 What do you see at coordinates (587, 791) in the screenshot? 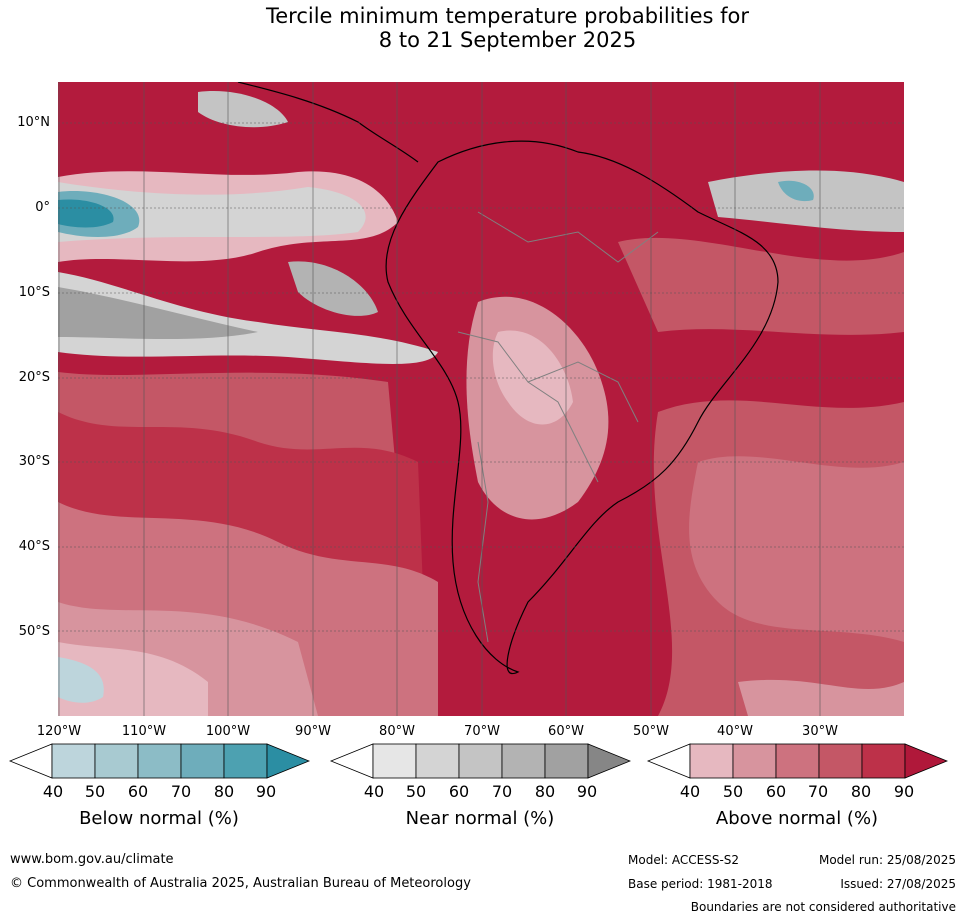
I see `legend-near-tick: 90` at bounding box center [587, 791].